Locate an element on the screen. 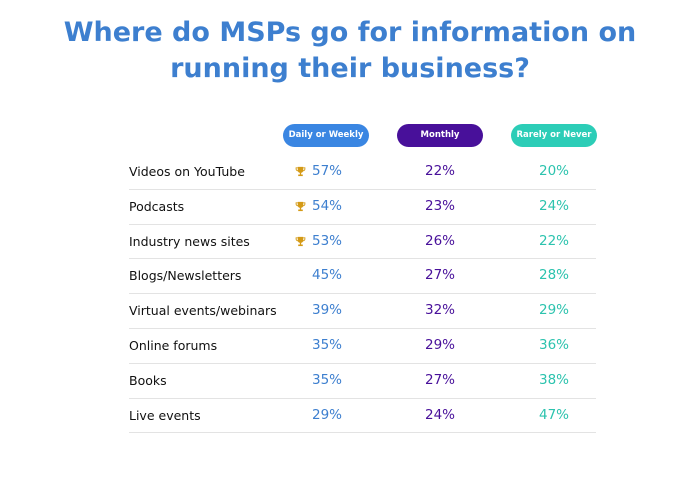  column-header-monthly: Monthly is located at coordinates (440, 135).